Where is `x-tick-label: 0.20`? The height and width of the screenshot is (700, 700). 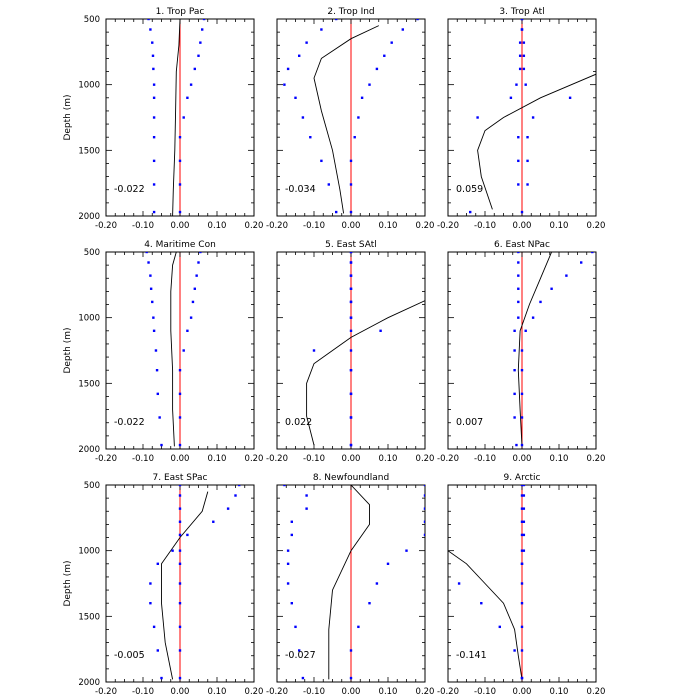
x-tick-label: 0.20 is located at coordinates (425, 226).